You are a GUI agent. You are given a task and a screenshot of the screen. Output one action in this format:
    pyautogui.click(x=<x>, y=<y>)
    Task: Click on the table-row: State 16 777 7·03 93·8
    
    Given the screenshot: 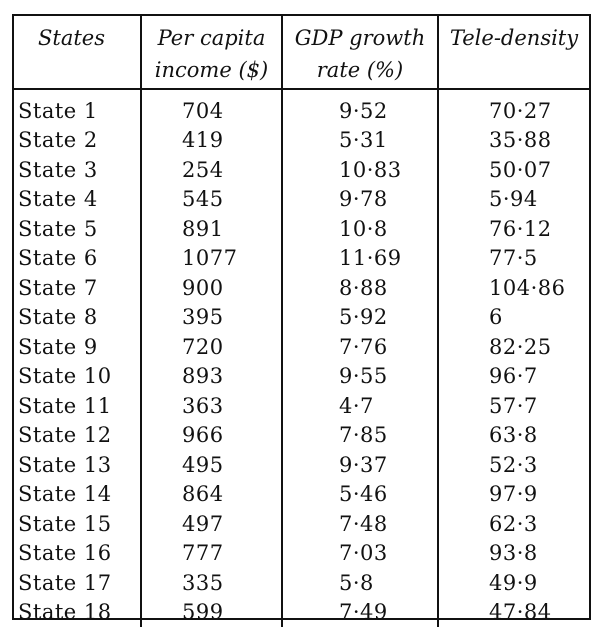 What is the action you would take?
    pyautogui.click(x=301, y=553)
    